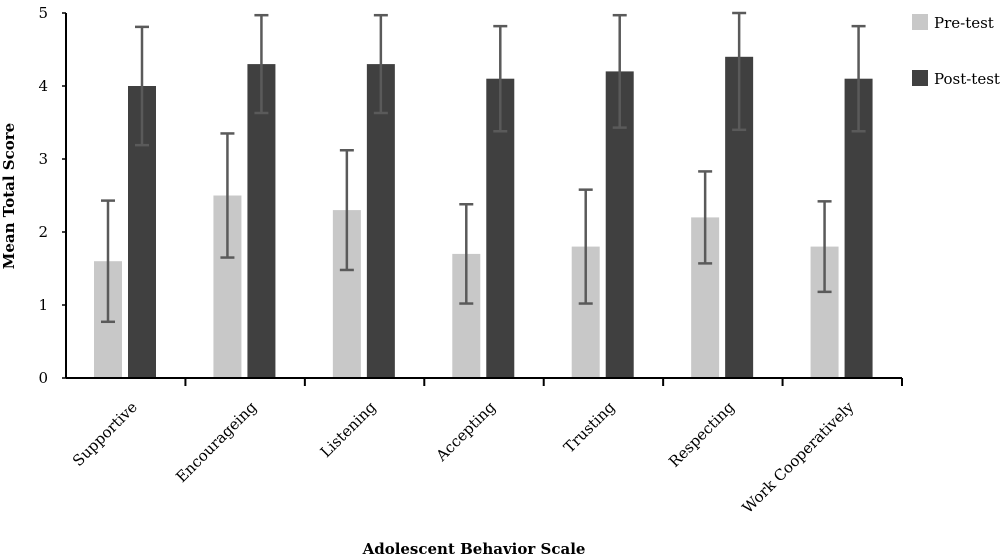 Image resolution: width=1000 pixels, height=560 pixels. Describe the element at coordinates (348, 429) in the screenshot. I see `category-label: Listening` at that location.